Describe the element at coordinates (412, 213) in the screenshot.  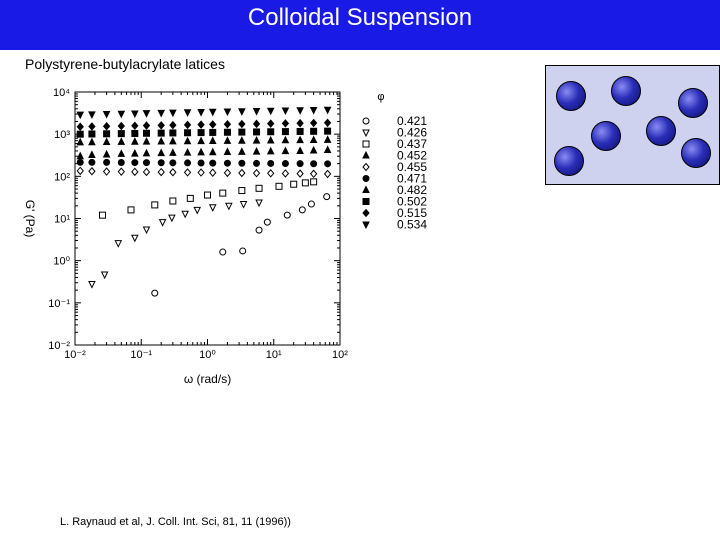
I see `legend-entry: 0.515` at that location.